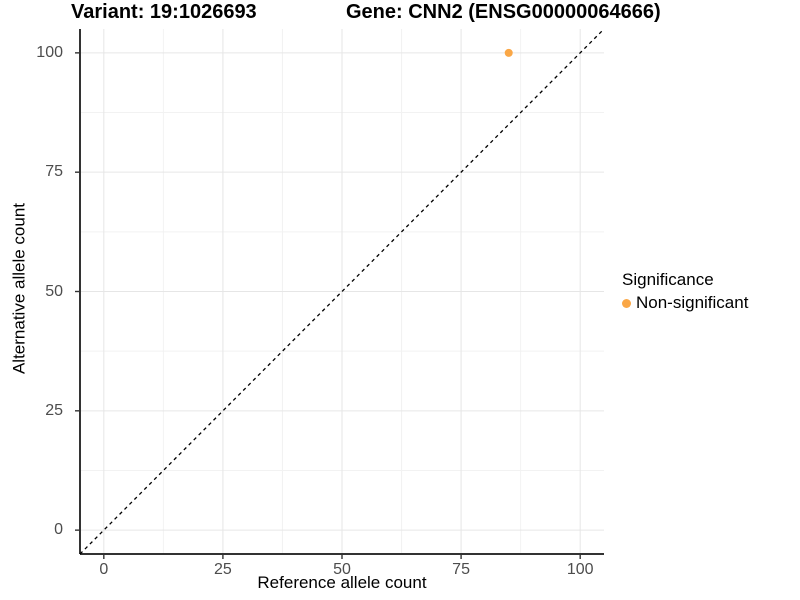  I want to click on y-axis-tick-label: 75, so click(54, 172).